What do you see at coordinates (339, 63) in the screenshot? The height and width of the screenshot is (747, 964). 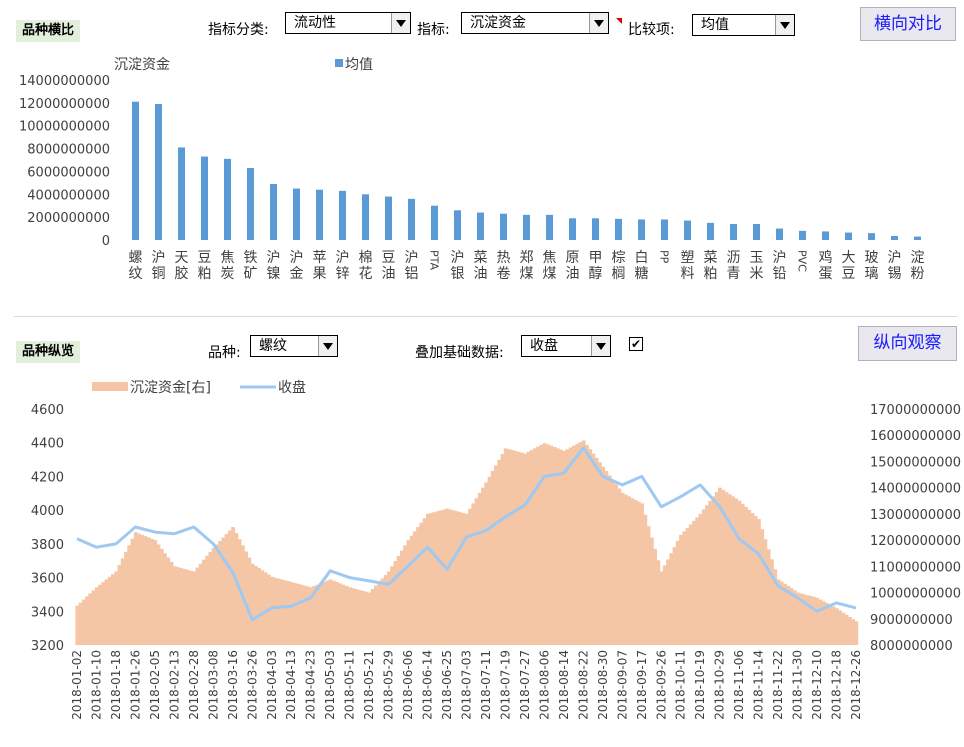 I see `legend-swatch` at bounding box center [339, 63].